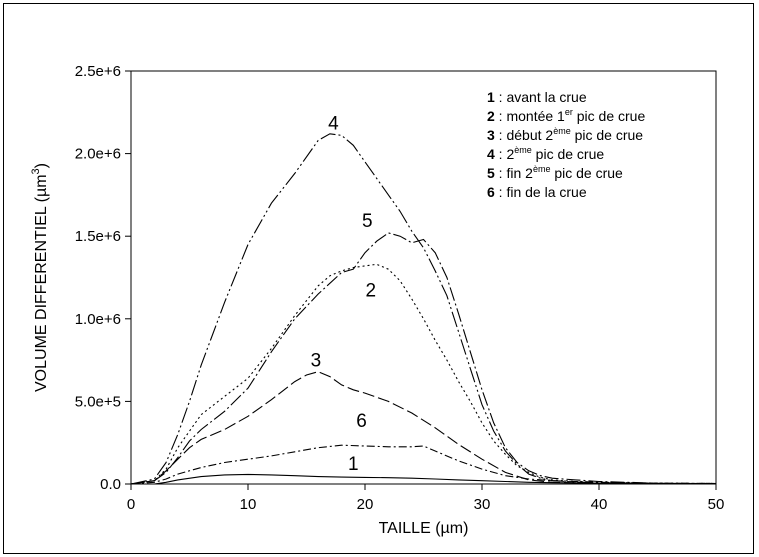 This screenshot has width=759, height=557. I want to click on legend-number: 1, so click(491, 97).